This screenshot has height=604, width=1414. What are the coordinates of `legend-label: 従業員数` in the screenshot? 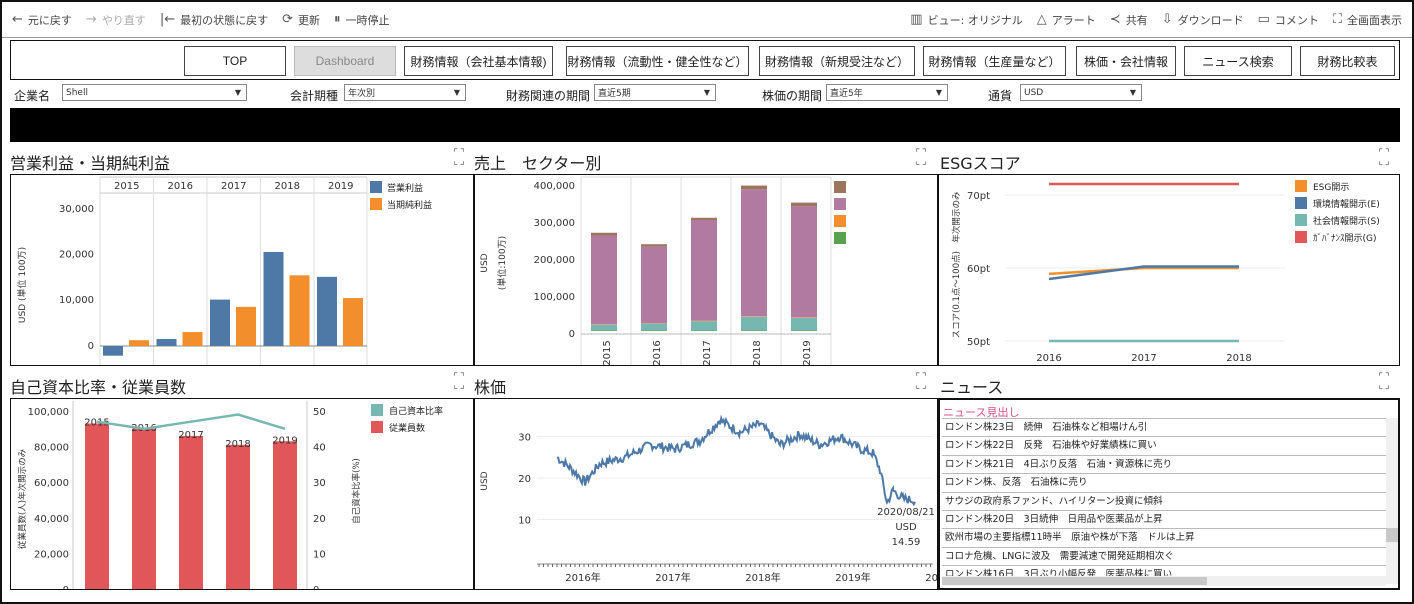 It's located at (407, 428).